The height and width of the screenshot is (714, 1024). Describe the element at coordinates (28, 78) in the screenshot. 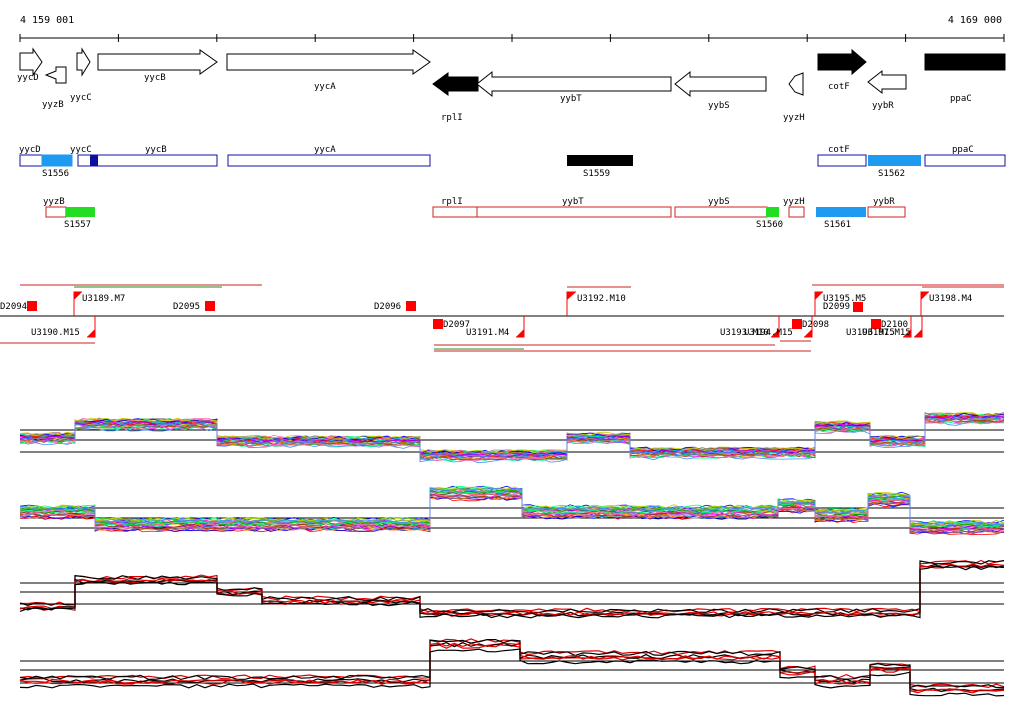

I see `gene-label: yycD` at that location.